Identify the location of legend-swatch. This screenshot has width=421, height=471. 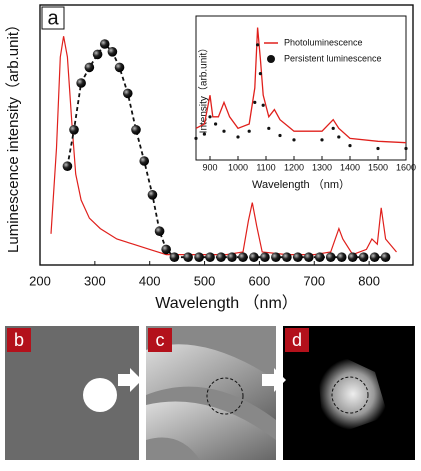
(271, 59).